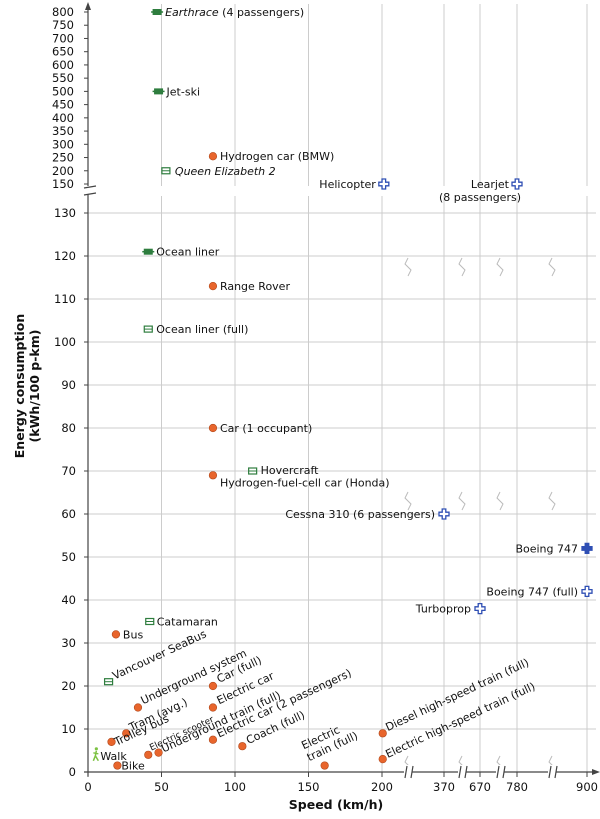  I want to click on point-label-main: Catamaran, so click(187, 622).